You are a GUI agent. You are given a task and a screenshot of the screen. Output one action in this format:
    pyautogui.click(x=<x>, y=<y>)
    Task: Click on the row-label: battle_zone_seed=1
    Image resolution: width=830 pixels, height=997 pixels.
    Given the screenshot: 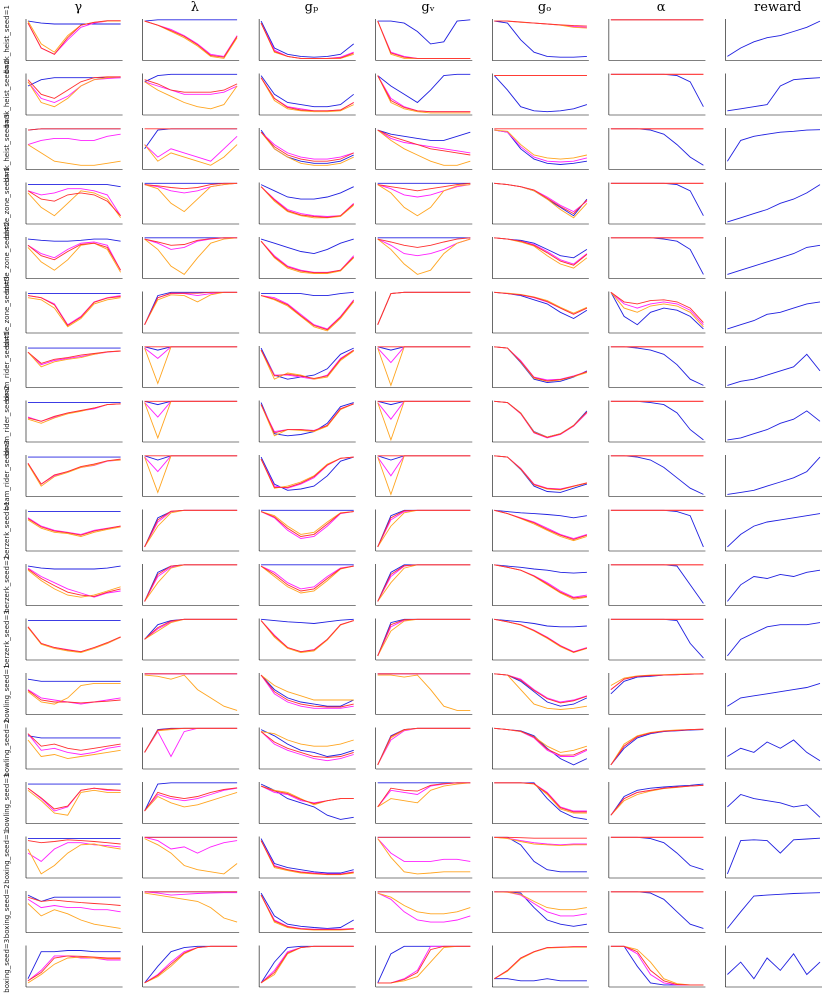 What is the action you would take?
    pyautogui.click(x=7, y=202)
    